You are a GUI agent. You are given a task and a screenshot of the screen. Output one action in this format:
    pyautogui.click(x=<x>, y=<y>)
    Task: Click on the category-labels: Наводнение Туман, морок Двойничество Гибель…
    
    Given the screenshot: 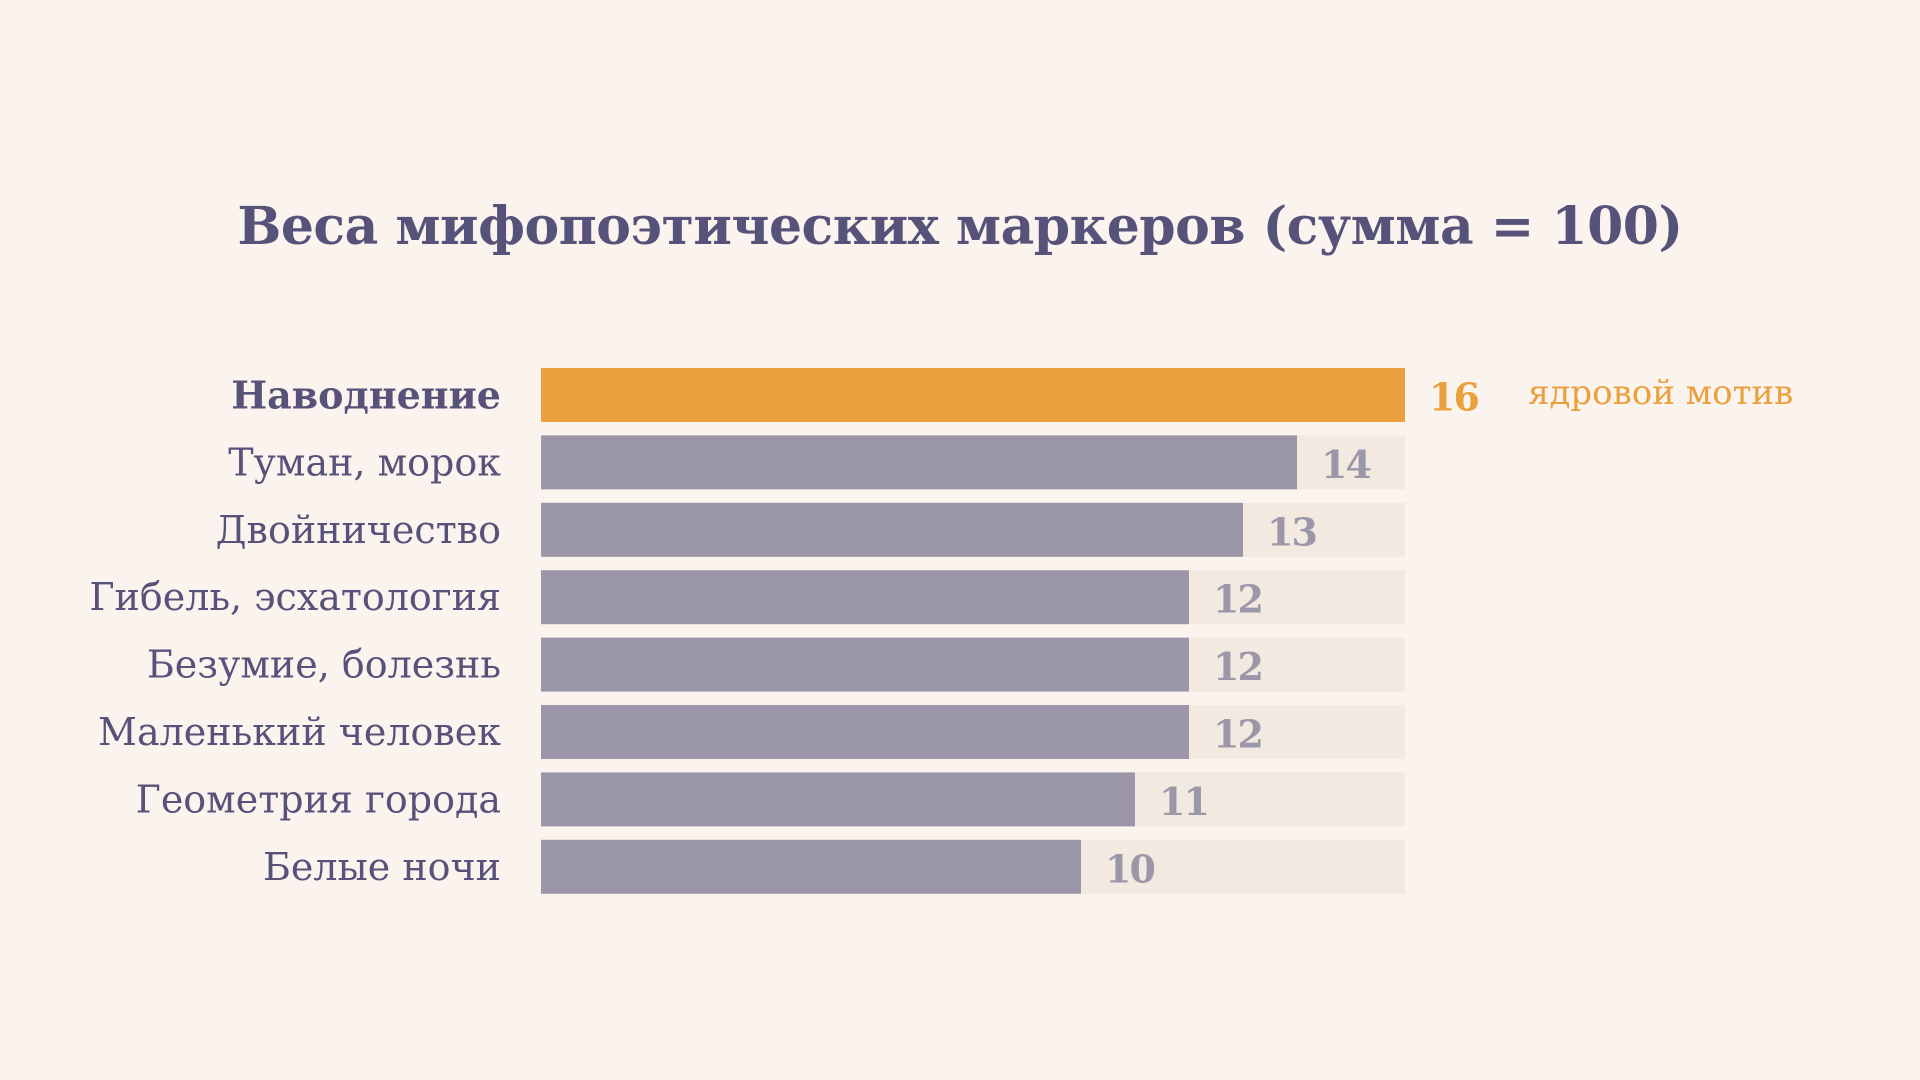 What is the action you would take?
    pyautogui.click(x=295, y=631)
    